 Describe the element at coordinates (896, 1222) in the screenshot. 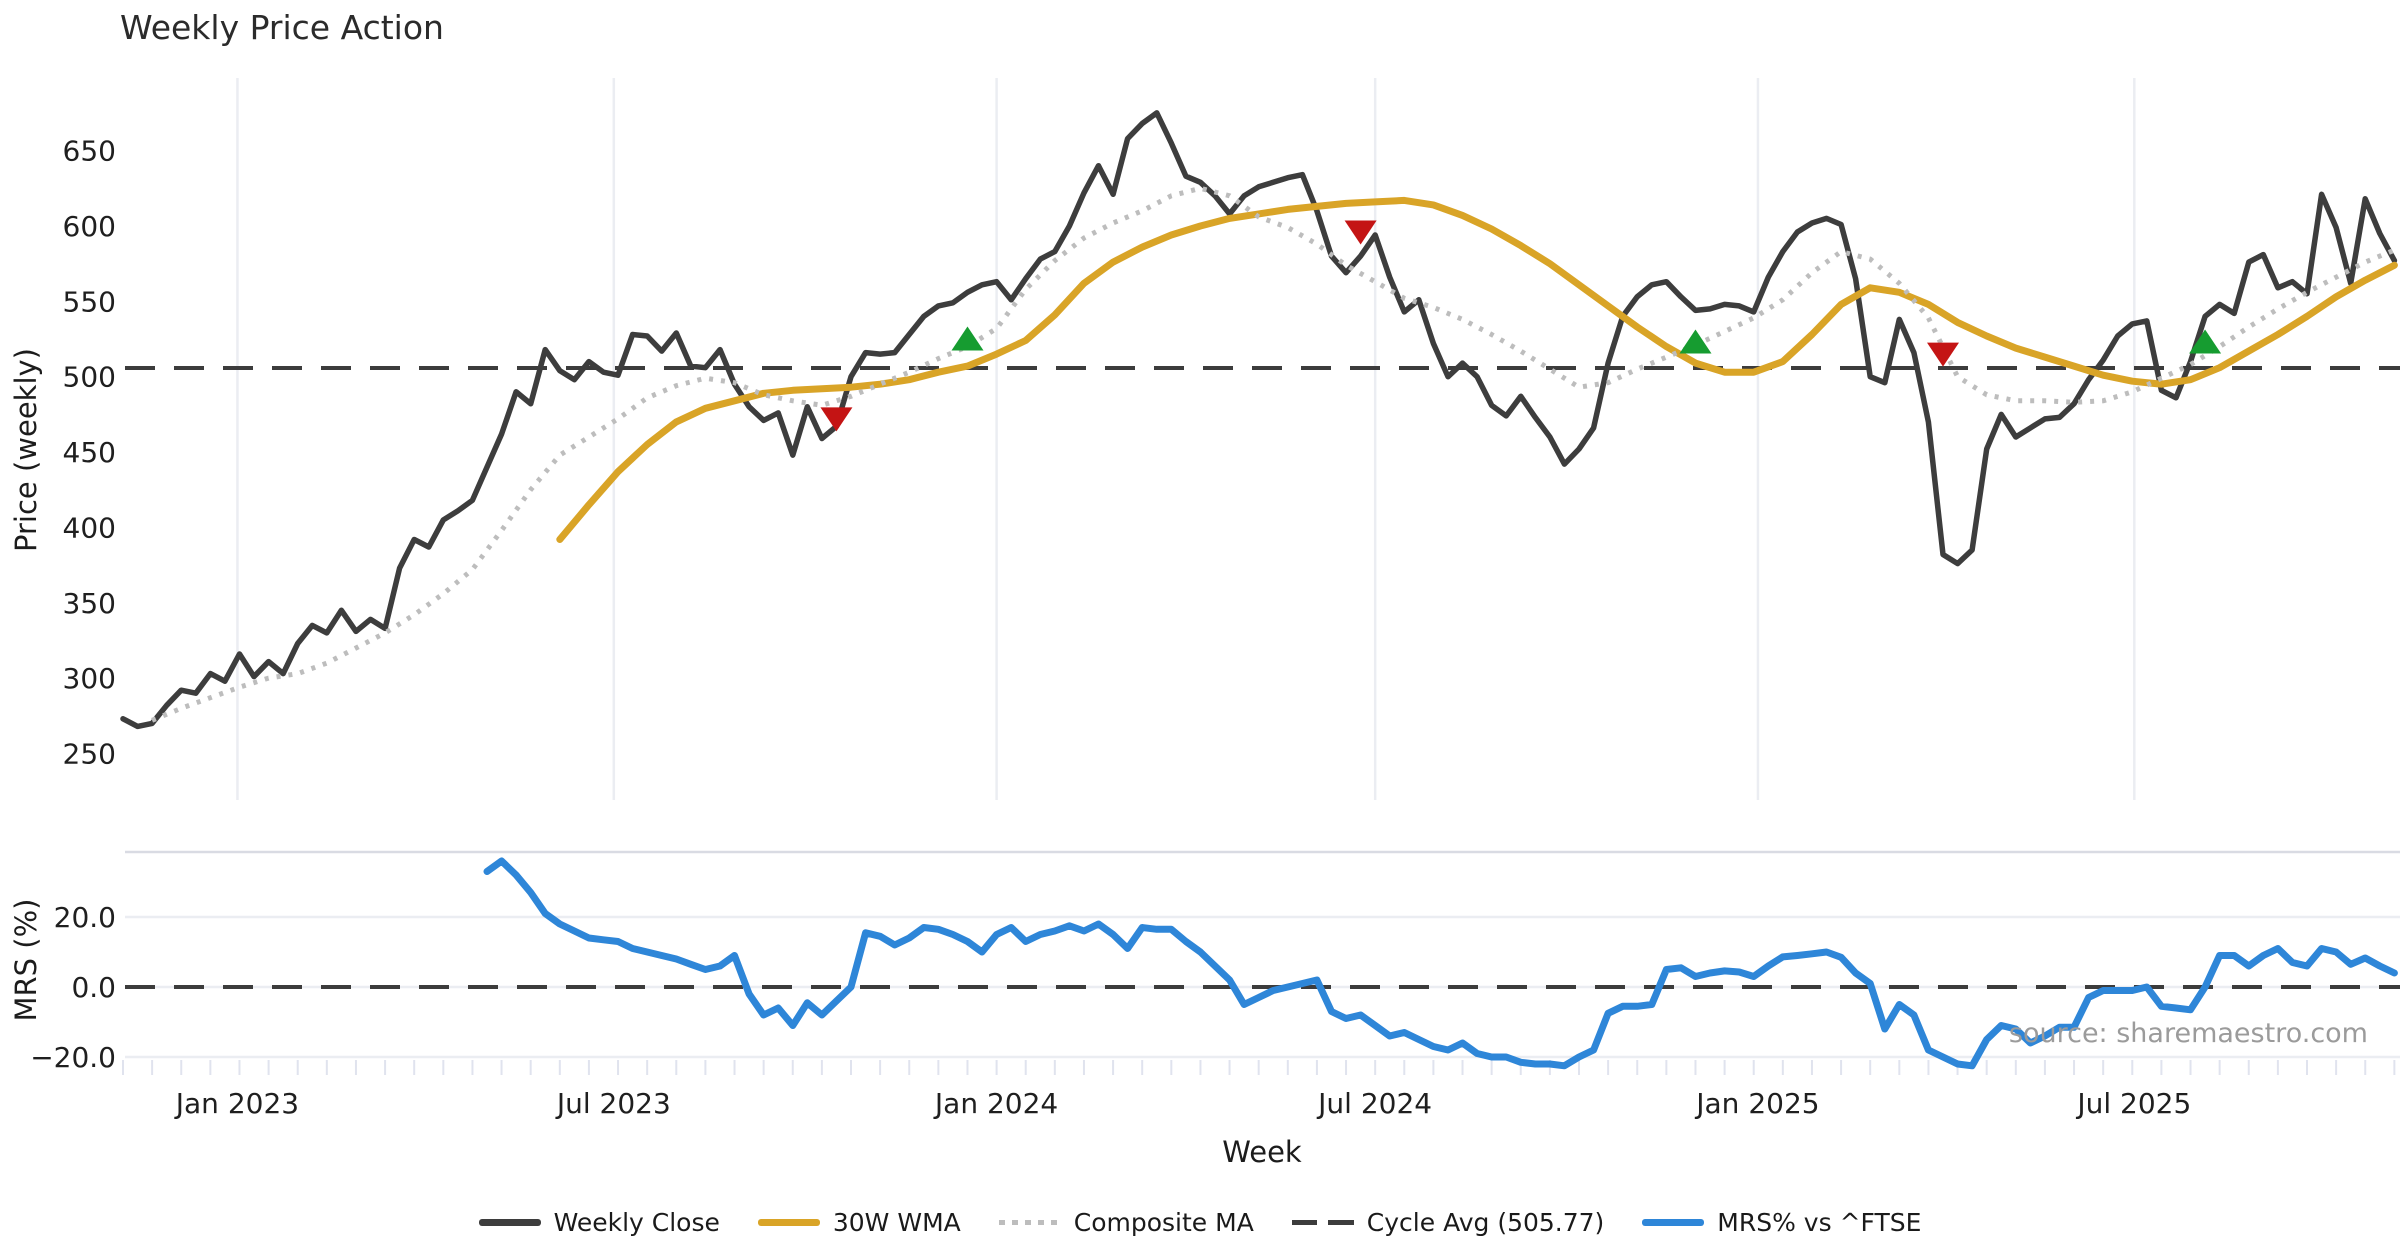

I see `legend-label: 30W WMA` at that location.